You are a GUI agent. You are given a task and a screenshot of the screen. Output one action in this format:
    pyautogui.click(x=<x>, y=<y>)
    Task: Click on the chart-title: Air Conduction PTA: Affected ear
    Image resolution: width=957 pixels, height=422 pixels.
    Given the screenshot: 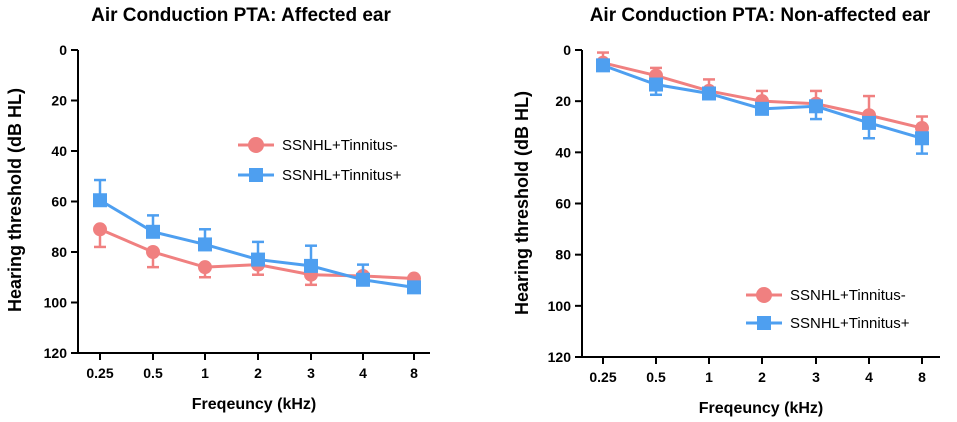 What is the action you would take?
    pyautogui.click(x=241, y=15)
    